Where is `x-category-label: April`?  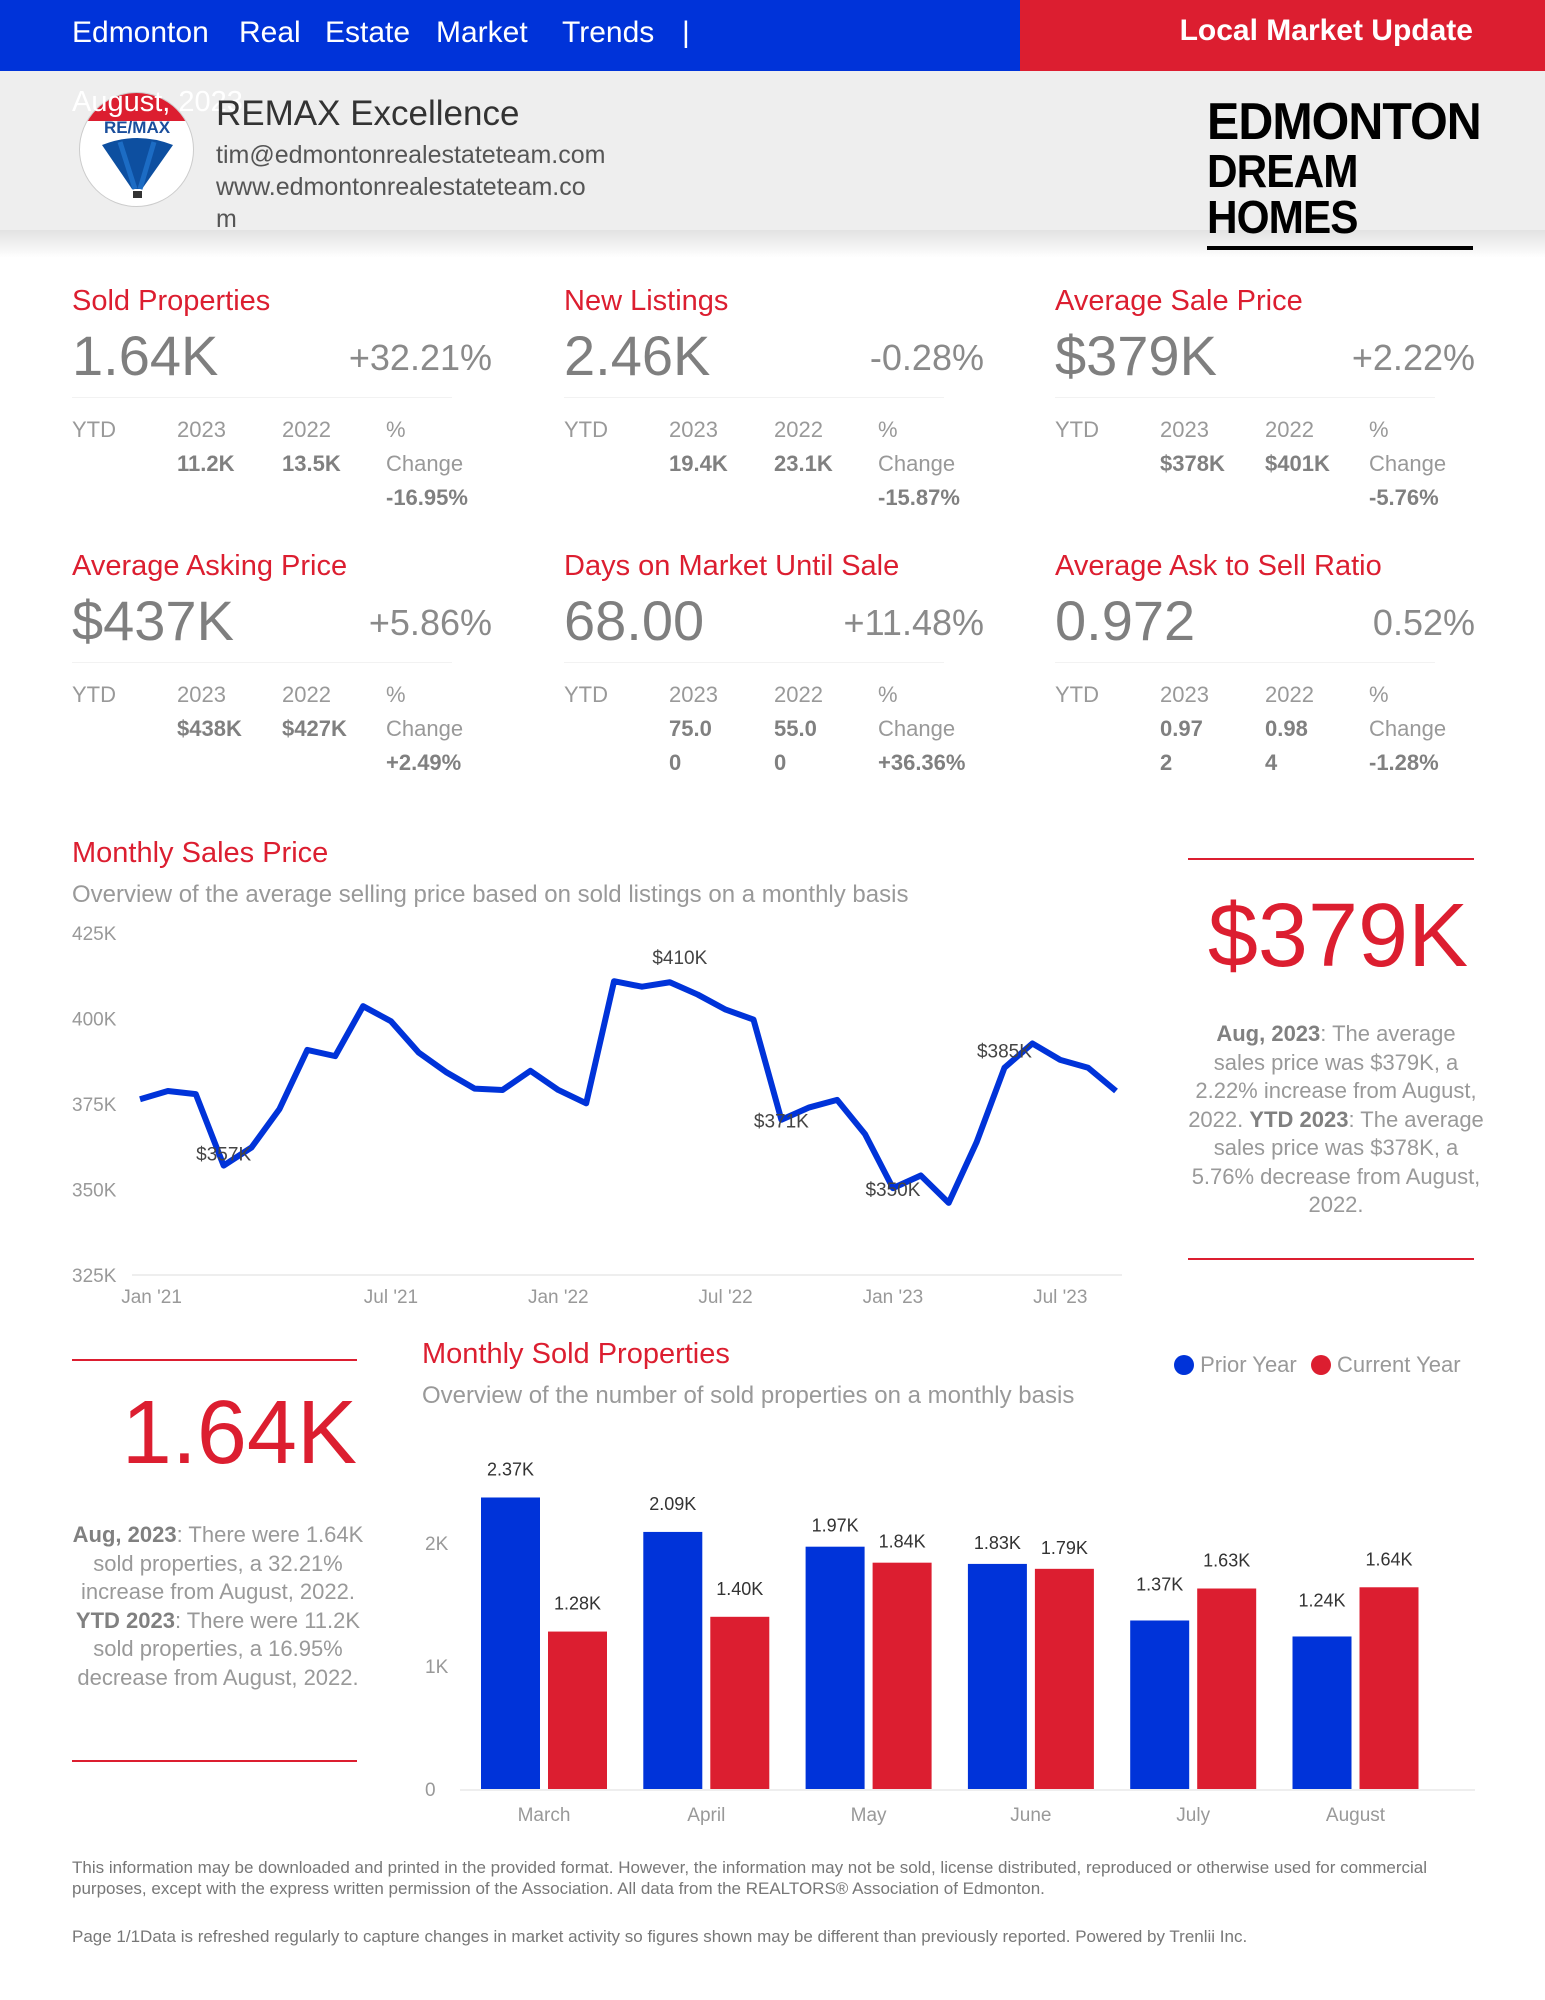
x-category-label: April is located at coordinates (706, 1815).